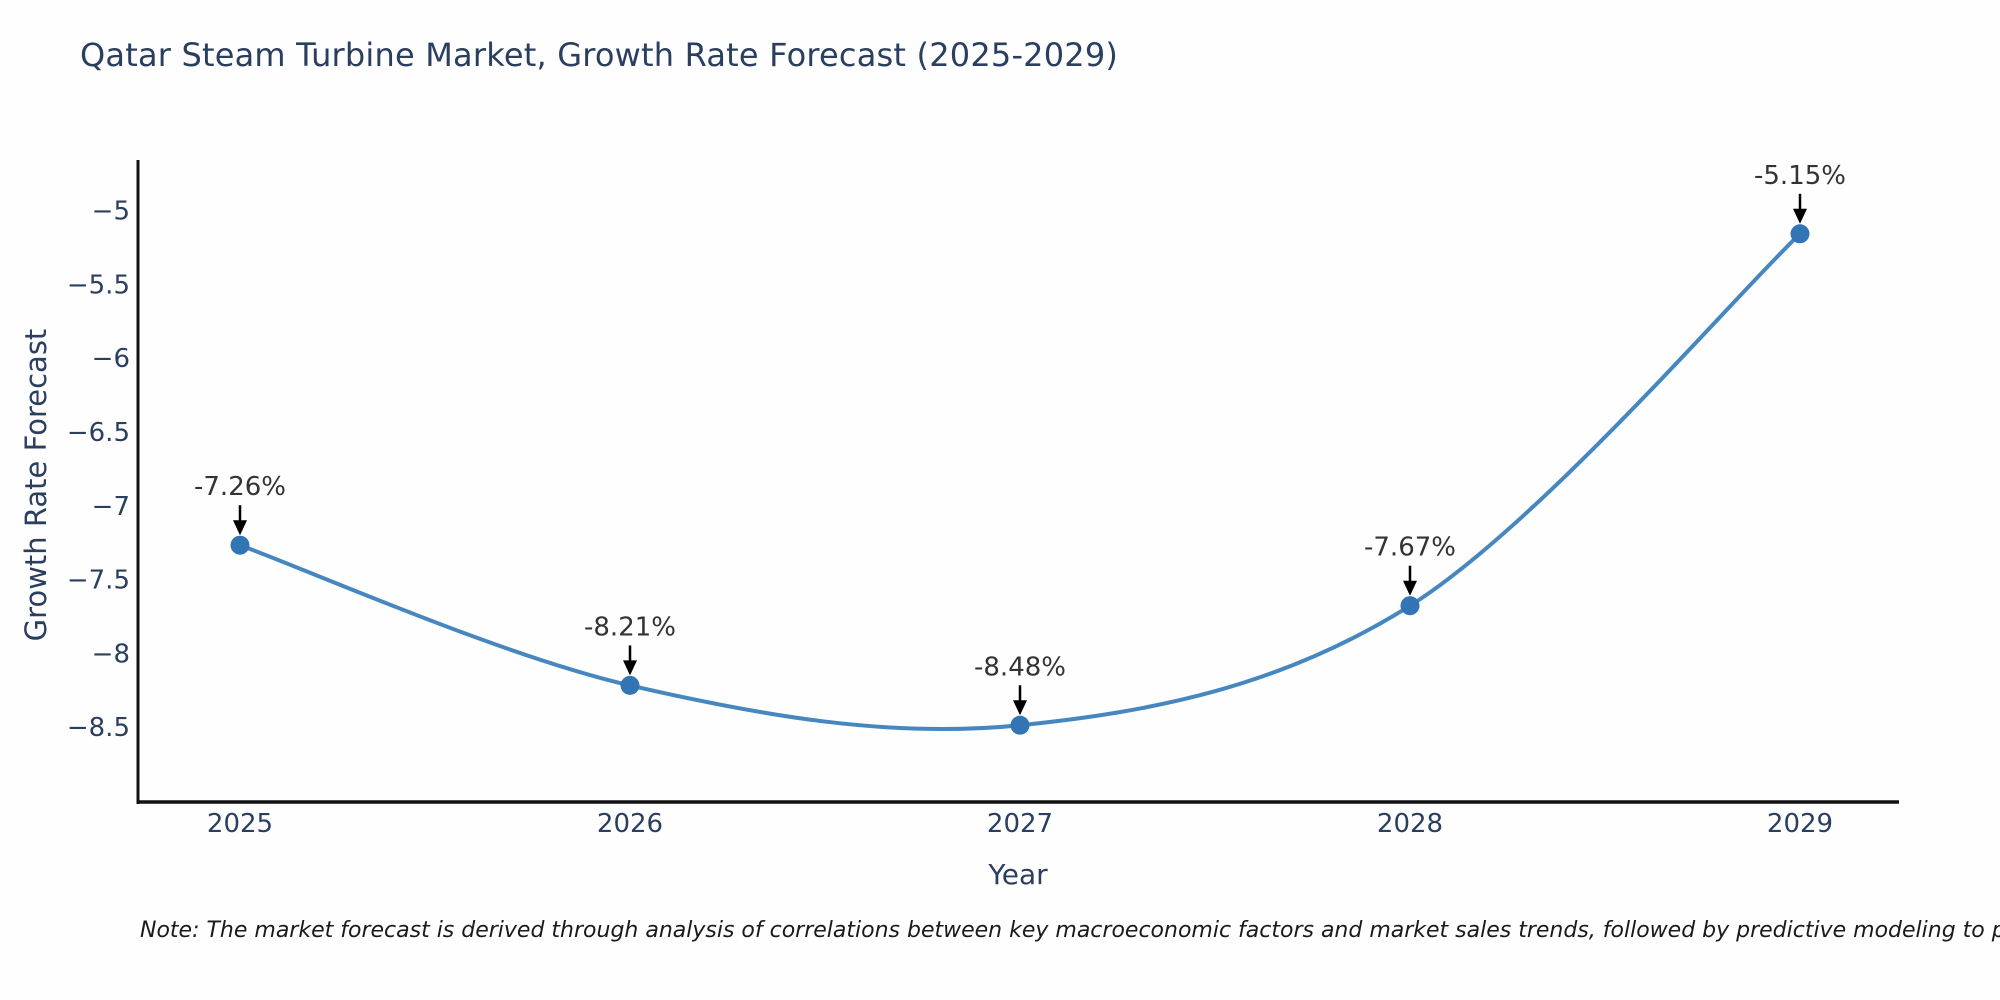 The width and height of the screenshot is (2000, 1000). I want to click on x-tick-label: 2026, so click(630, 824).